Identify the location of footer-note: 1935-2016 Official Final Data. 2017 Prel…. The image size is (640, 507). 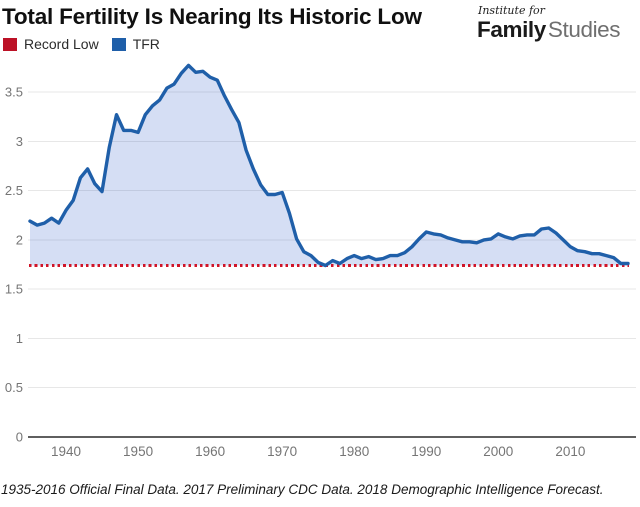
(302, 489).